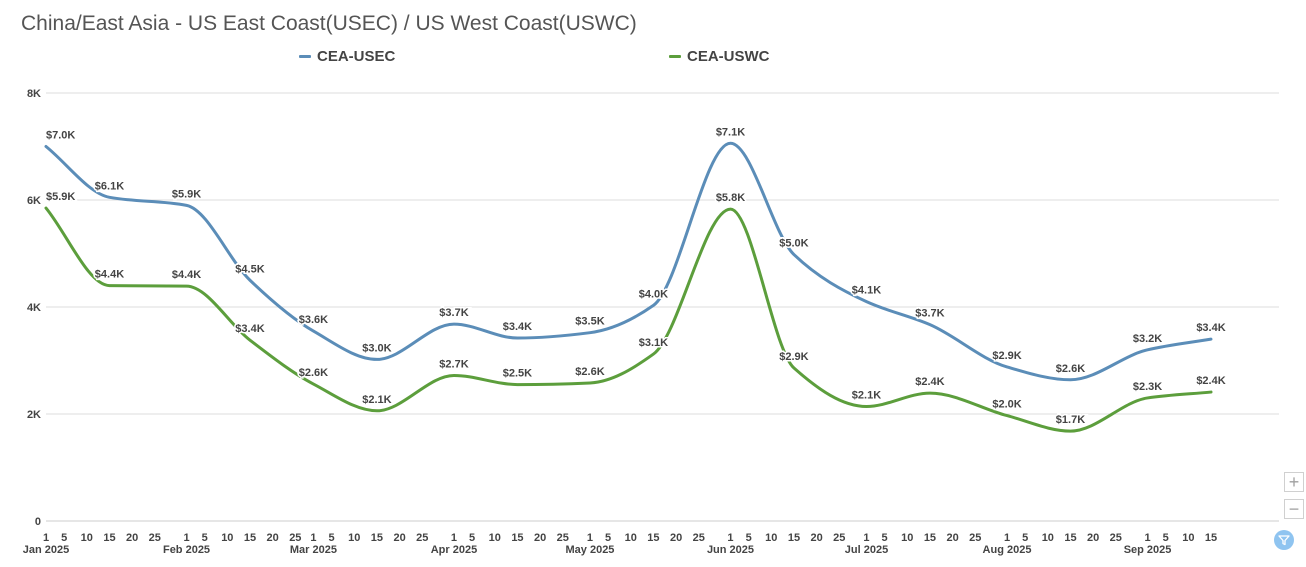 This screenshot has width=1306, height=567. I want to click on y-tick-label: 4K, so click(34, 308).